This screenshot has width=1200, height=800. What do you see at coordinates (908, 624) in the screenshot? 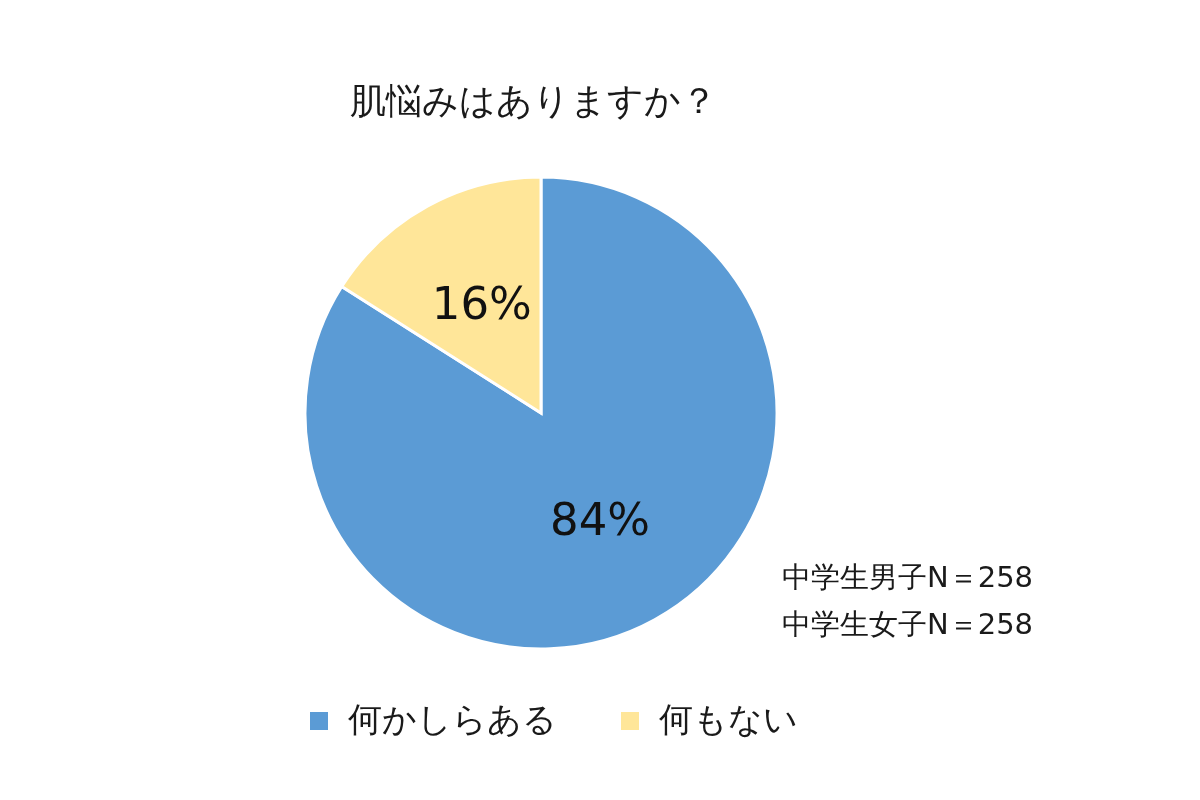
I see `text: 中学生女子N＝258` at bounding box center [908, 624].